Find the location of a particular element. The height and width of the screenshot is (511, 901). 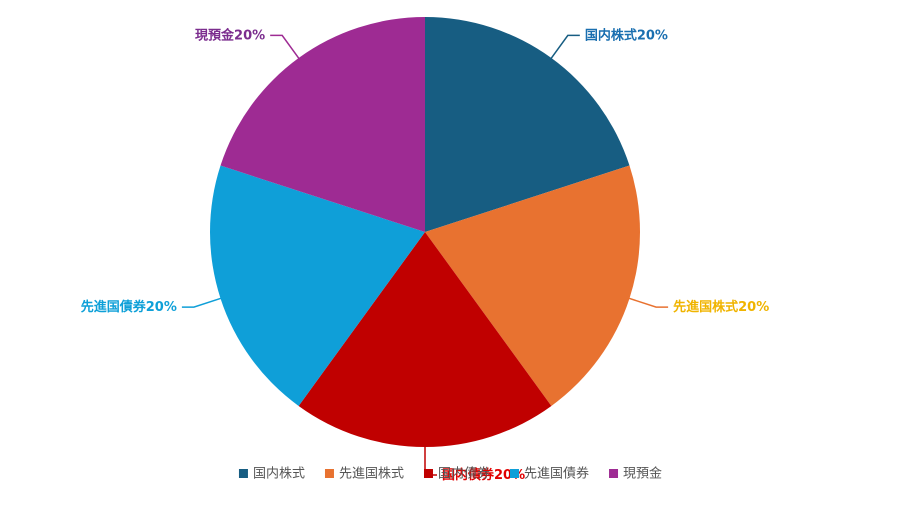

data-label: 先進国債券20% is located at coordinates (129, 307).